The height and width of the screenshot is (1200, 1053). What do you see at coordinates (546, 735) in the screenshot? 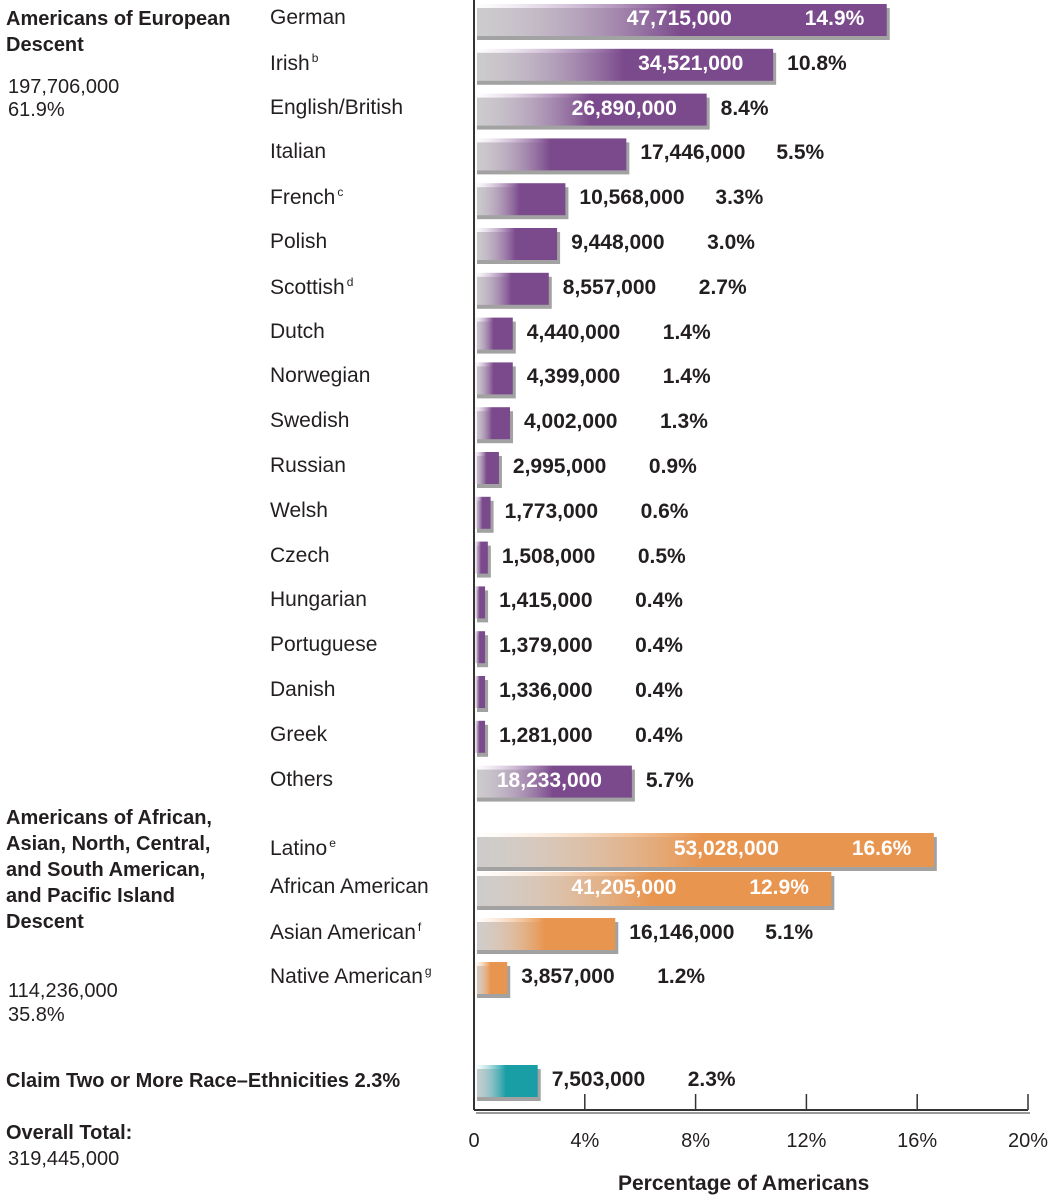
I see `count-label: 1,281,000` at bounding box center [546, 735].